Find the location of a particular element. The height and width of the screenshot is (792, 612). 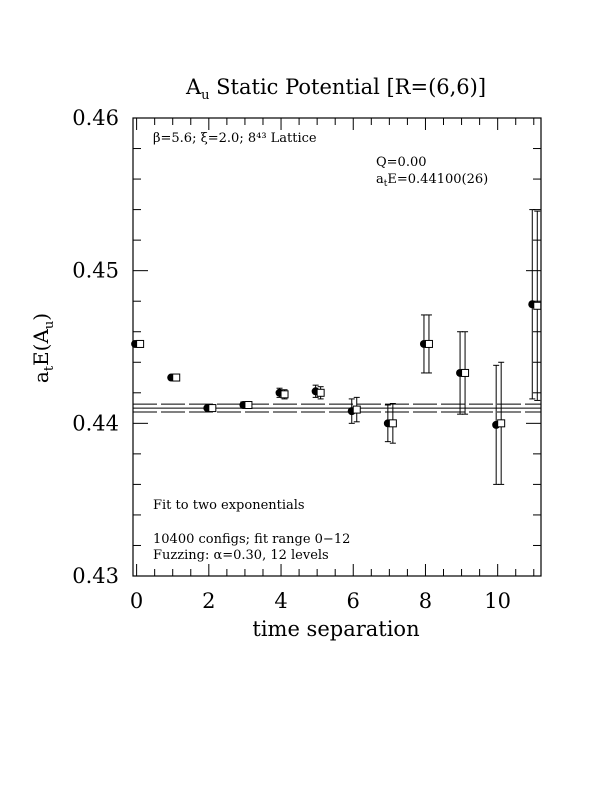

x-tick-label: 6 is located at coordinates (353, 601).